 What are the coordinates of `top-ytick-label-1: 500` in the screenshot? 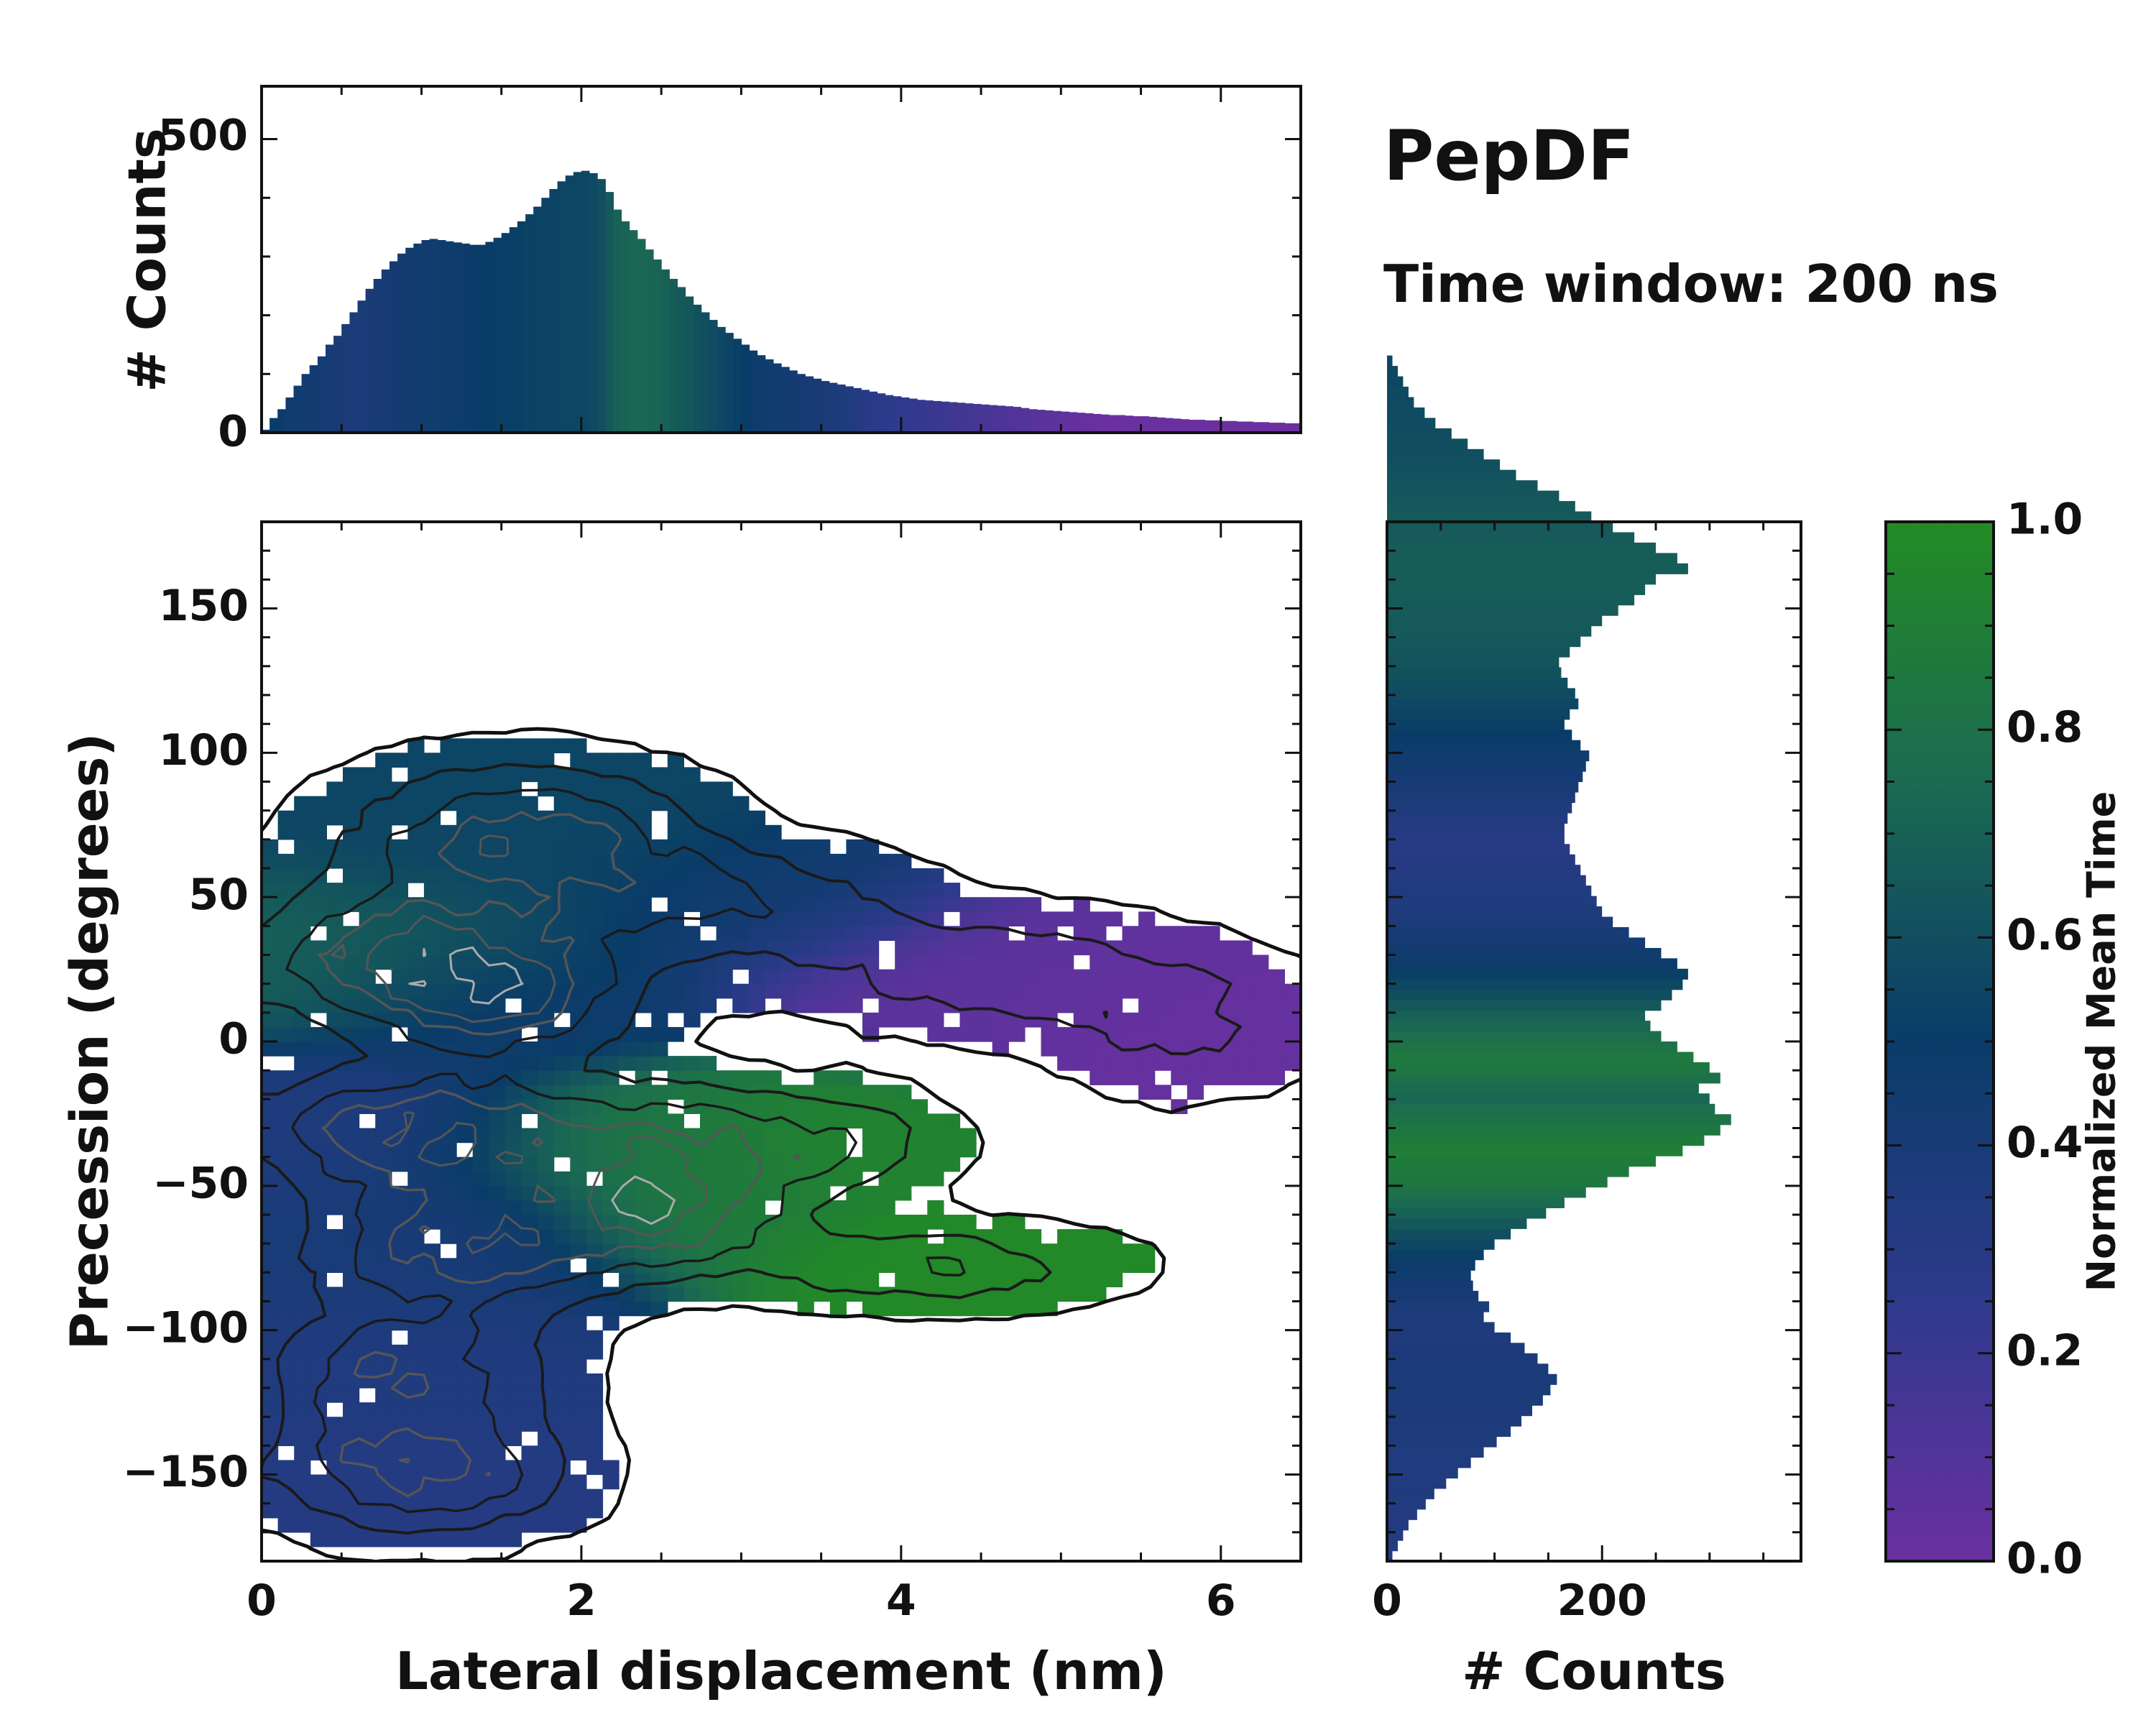 It's located at (203, 136).